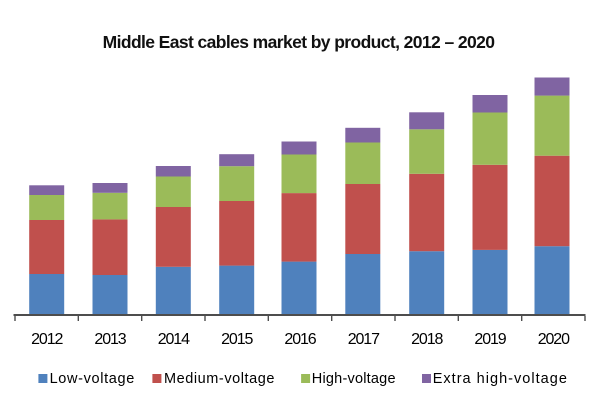 Image resolution: width=600 pixels, height=400 pixels. Describe the element at coordinates (237, 339) in the screenshot. I see `svg-text: 2015` at that location.